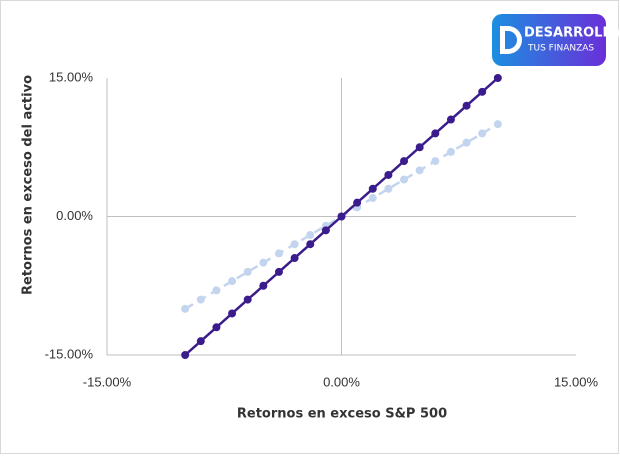 The image size is (620, 459). What do you see at coordinates (28, 185) in the screenshot?
I see `y-axis-title: Retornos en exceso del activo` at bounding box center [28, 185].